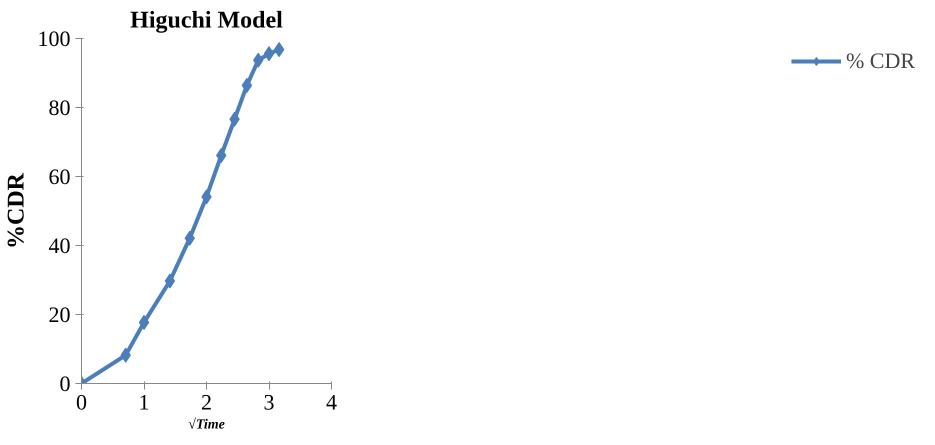 This screenshot has width=935, height=445. Describe the element at coordinates (206, 424) in the screenshot. I see `x-axis-title: √Time` at that location.